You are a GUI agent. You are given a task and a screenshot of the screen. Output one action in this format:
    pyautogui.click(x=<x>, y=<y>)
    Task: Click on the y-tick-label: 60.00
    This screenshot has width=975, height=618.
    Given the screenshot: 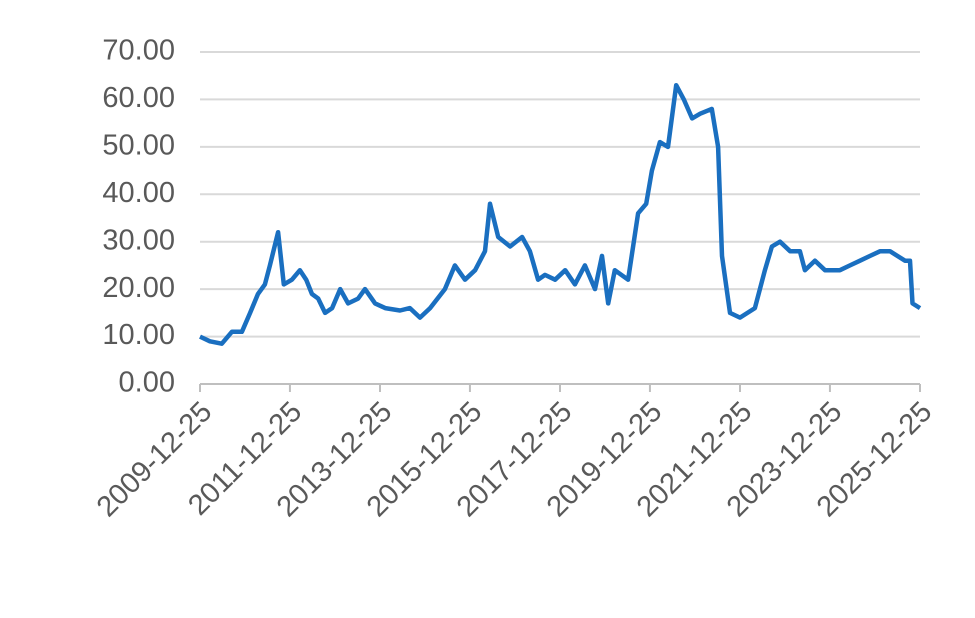 What is the action you would take?
    pyautogui.click(x=138, y=98)
    